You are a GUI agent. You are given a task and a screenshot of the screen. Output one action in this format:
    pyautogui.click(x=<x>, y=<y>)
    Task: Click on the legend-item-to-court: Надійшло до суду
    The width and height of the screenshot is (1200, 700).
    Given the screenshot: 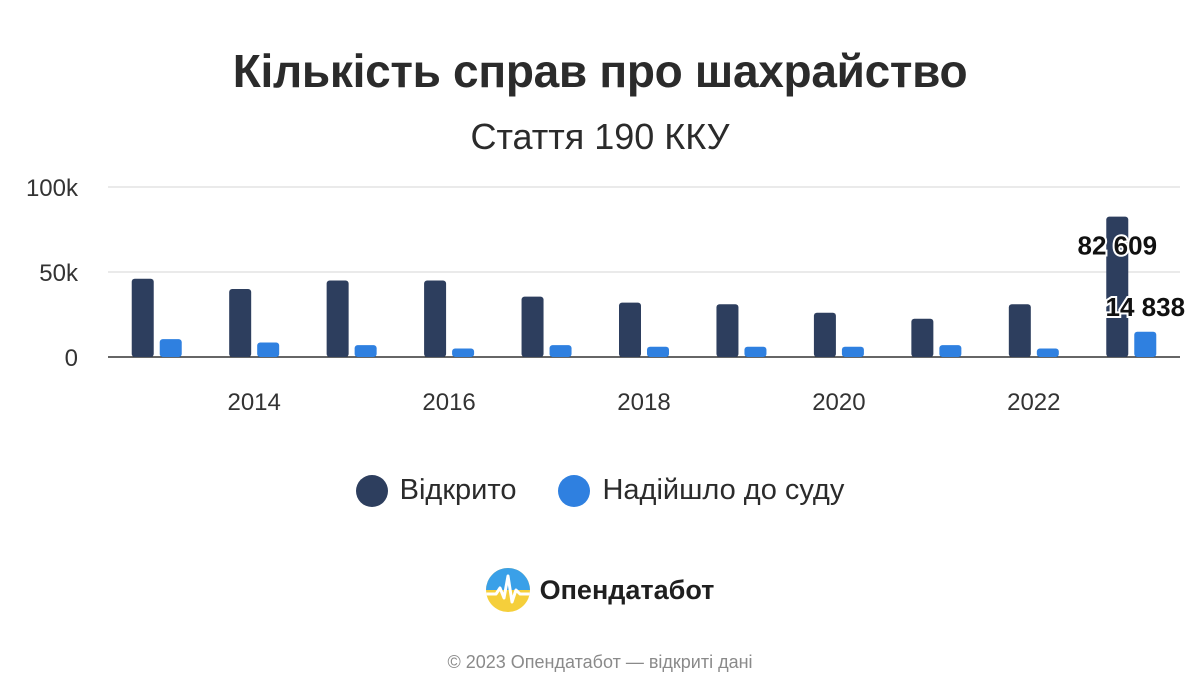 What is the action you would take?
    pyautogui.click(x=701, y=490)
    